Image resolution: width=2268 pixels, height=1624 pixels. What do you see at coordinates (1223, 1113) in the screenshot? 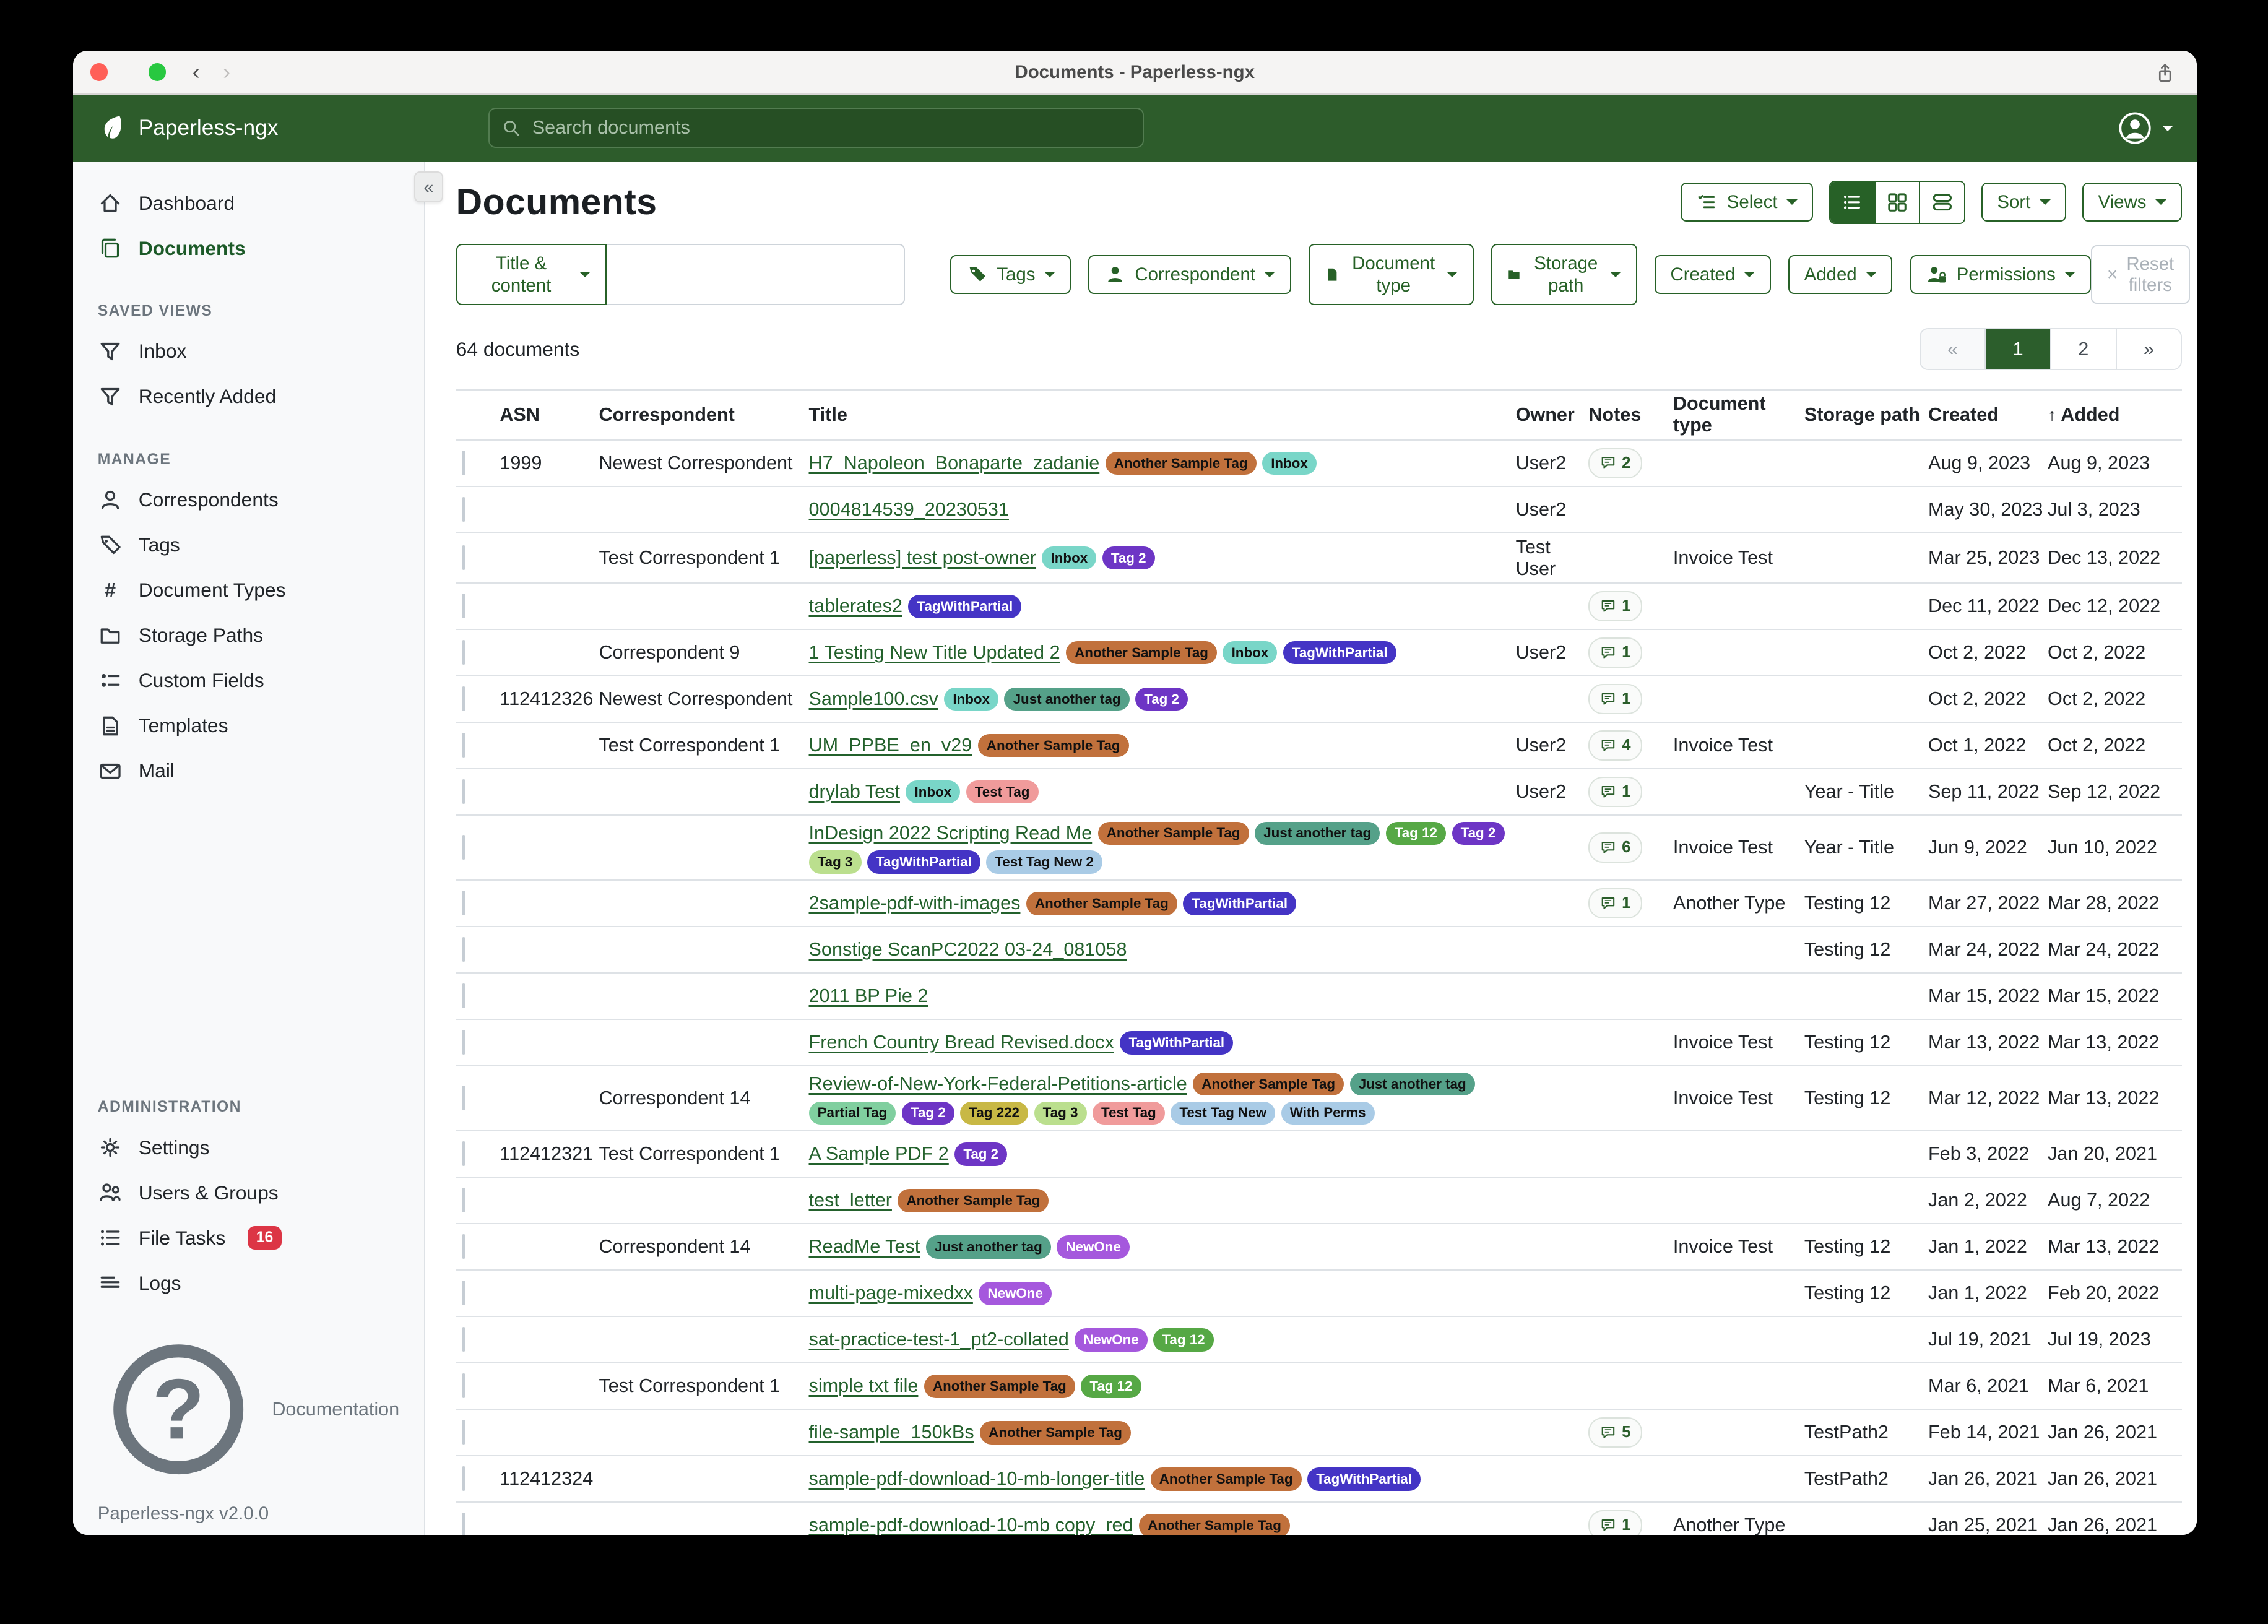
I see `tag-test-tag-new: Test Tag New` at bounding box center [1223, 1113].